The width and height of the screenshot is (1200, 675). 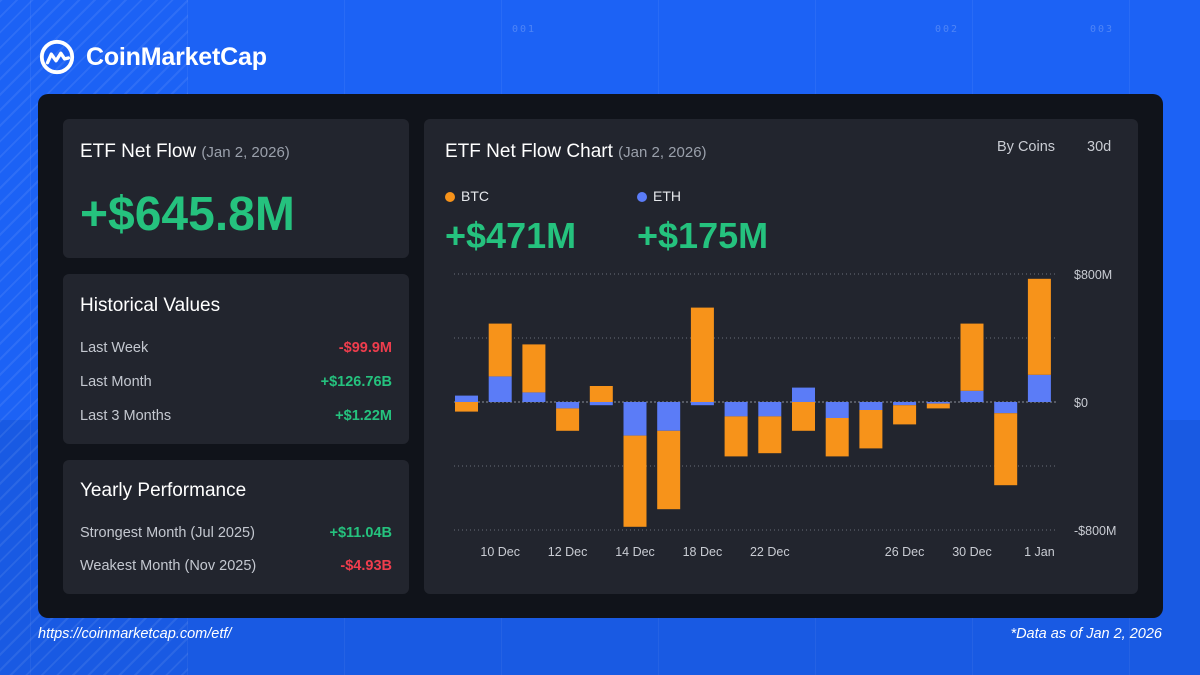 I want to click on x-tick-label: 26 Dec, so click(x=905, y=552).